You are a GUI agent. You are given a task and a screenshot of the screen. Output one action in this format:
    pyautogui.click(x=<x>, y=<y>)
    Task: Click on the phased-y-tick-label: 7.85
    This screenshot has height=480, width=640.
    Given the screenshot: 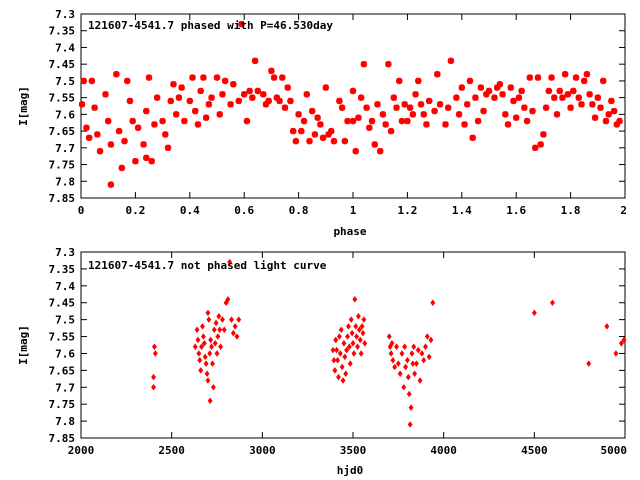 What is the action you would take?
    pyautogui.click(x=62, y=198)
    